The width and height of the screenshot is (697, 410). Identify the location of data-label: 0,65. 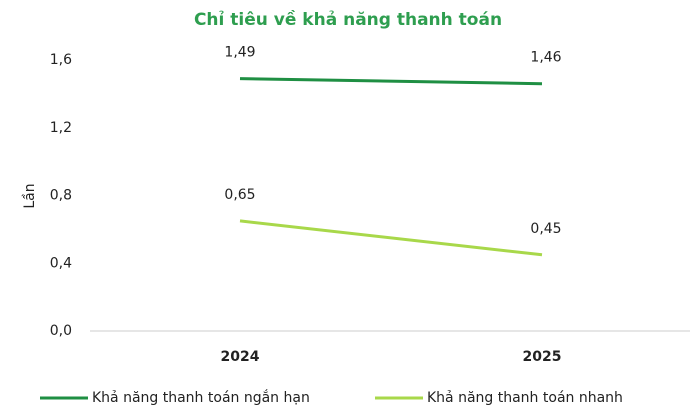
(239, 195).